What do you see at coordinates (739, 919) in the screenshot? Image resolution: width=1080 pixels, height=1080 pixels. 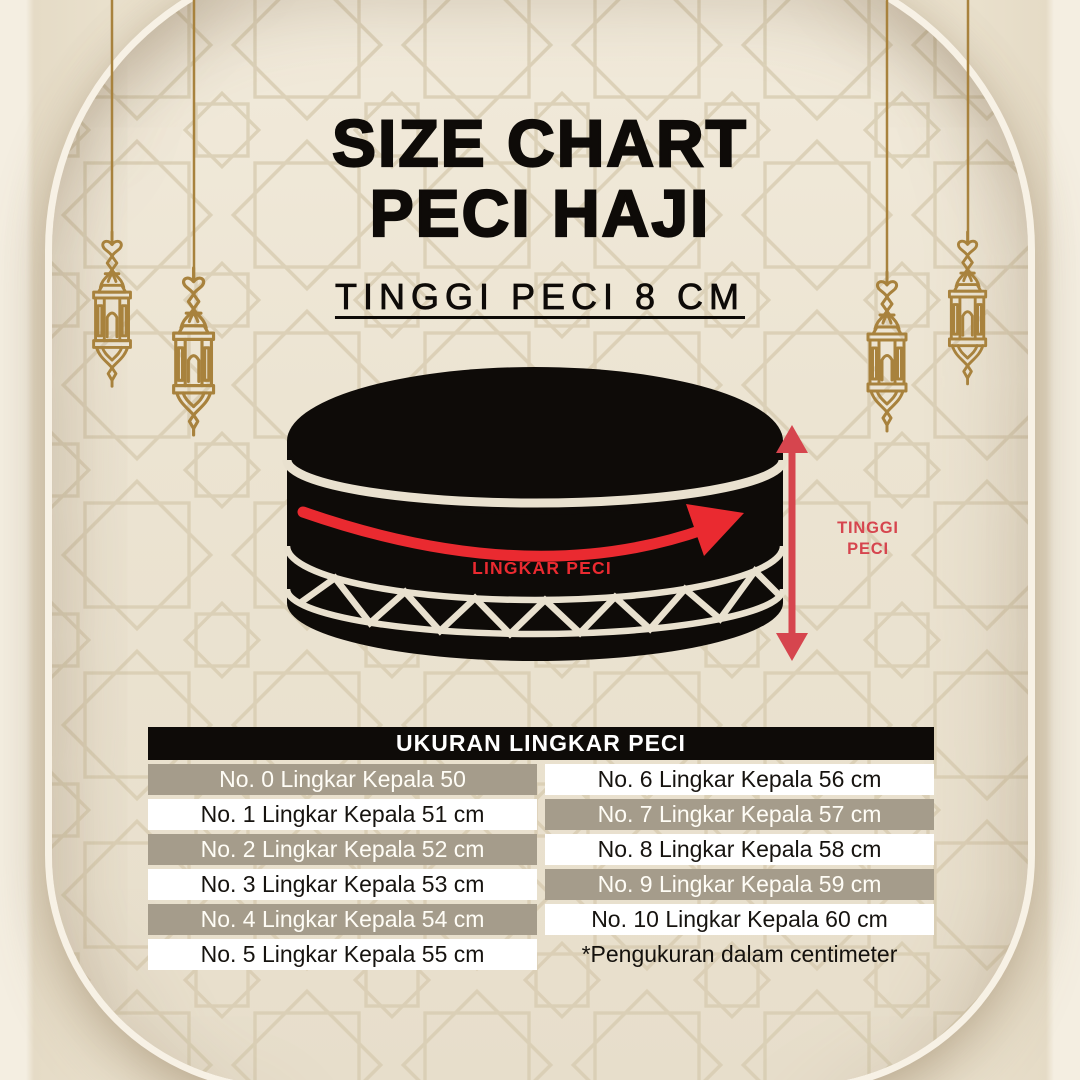 I see `table-cell: No. 10 Lingkar Kepala 60 cm` at bounding box center [739, 919].